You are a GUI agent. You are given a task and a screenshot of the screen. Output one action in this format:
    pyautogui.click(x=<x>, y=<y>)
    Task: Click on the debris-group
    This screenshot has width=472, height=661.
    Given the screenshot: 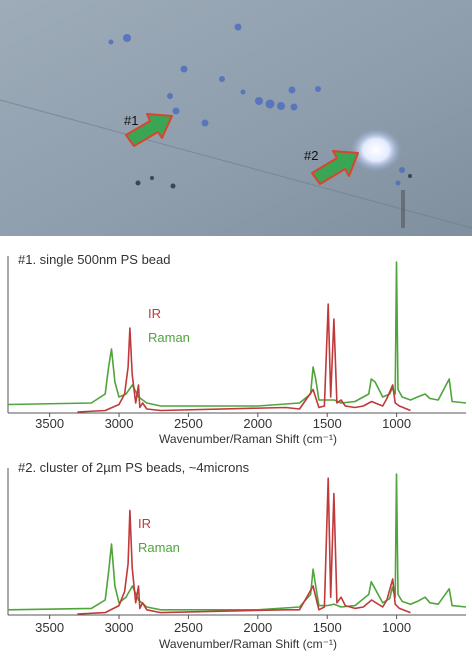 What is the action you would take?
    pyautogui.click(x=273, y=201)
    